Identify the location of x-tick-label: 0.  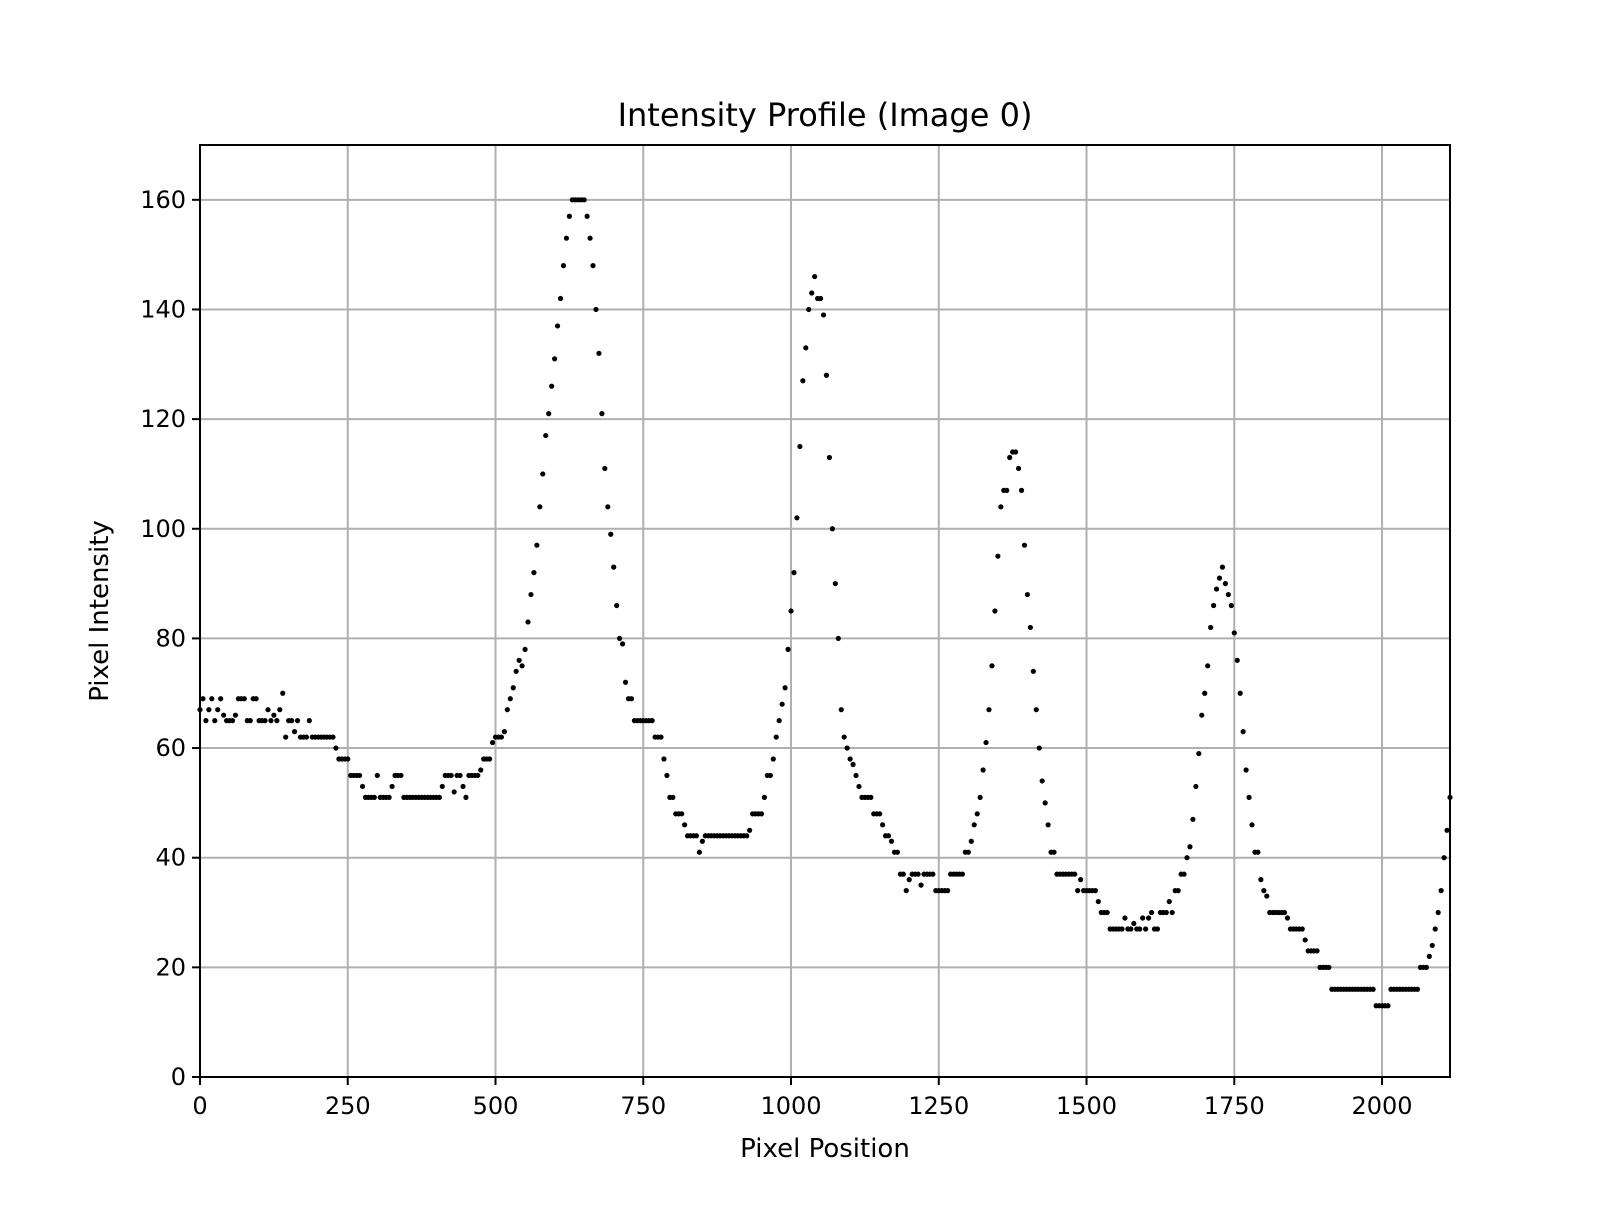
(199, 1106).